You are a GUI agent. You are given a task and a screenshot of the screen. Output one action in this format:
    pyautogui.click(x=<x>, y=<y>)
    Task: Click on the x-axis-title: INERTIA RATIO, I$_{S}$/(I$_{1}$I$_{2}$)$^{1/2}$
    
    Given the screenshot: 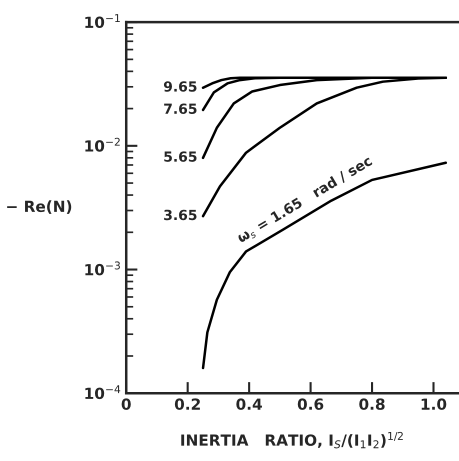 What is the action you would take?
    pyautogui.click(x=292, y=440)
    